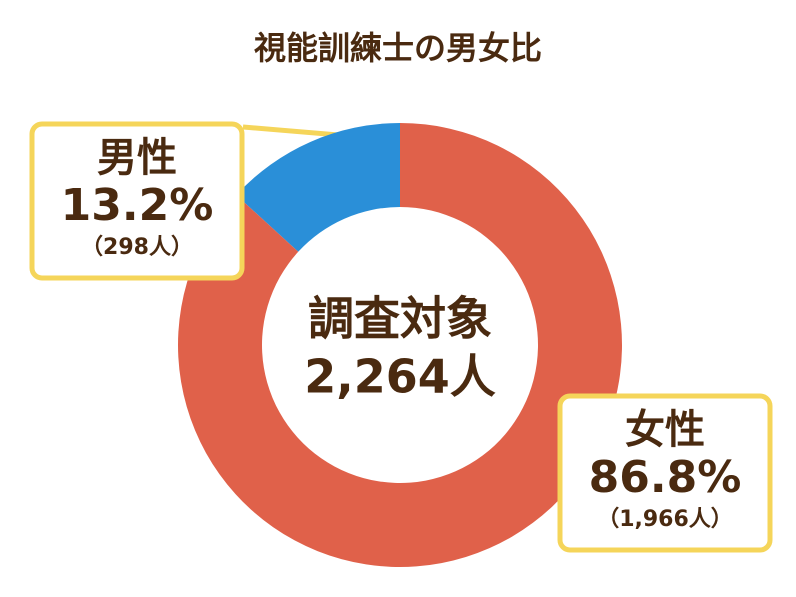 This screenshot has height=597, width=796. Describe the element at coordinates (665, 519) in the screenshot. I see `count-label: （1,966人）` at that location.